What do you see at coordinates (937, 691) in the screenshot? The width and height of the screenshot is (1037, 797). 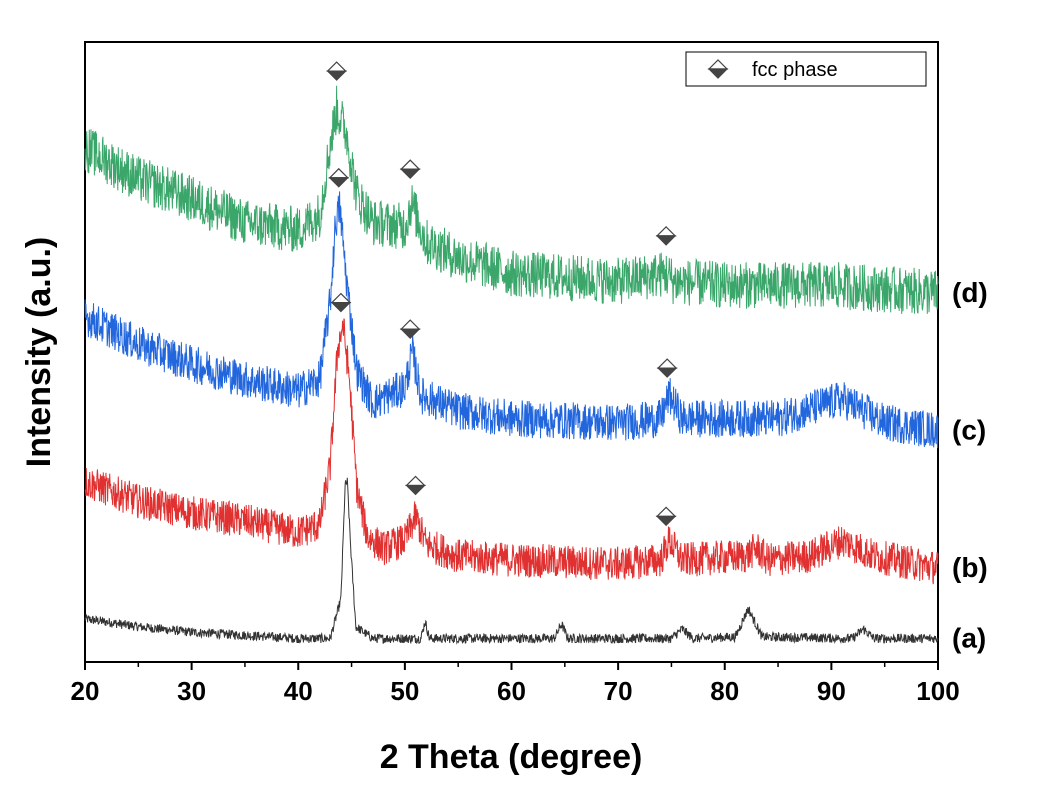 I see `x-tick-label-8: 100` at bounding box center [937, 691].